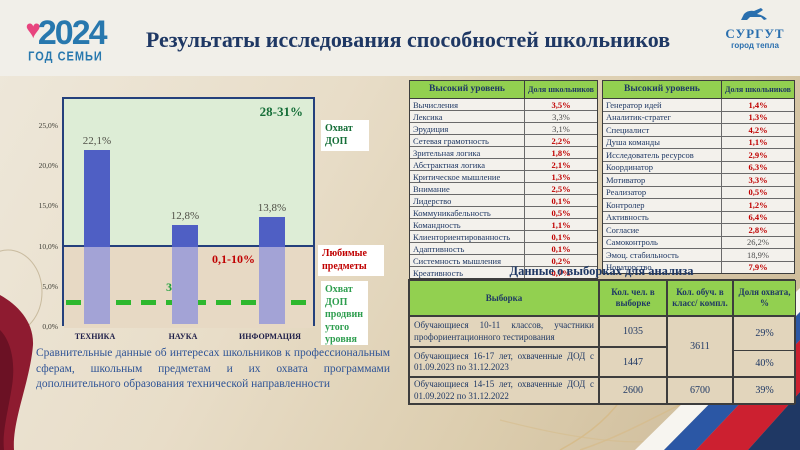 This screenshot has width=800, height=450. Describe the element at coordinates (626, 192) in the screenshot. I see `row-label: Реализатор` at that location.